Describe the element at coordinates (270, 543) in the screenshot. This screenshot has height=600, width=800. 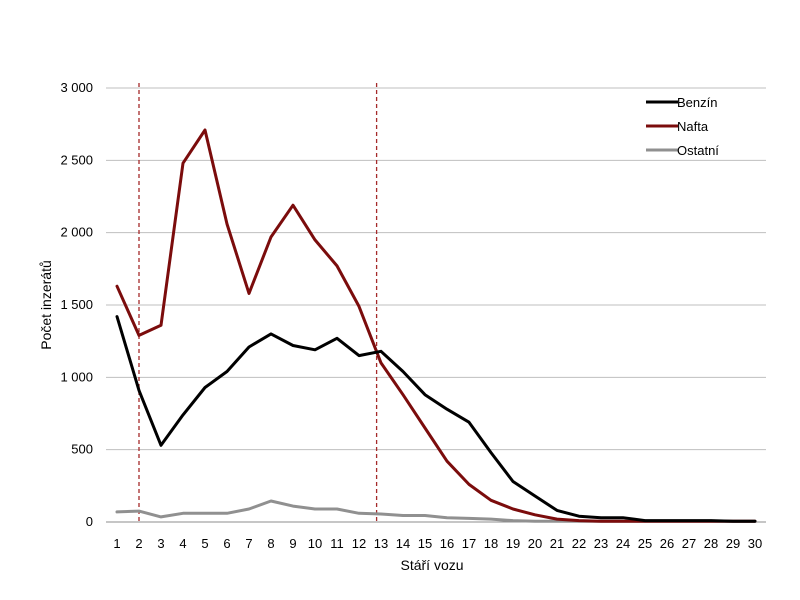
I see `x-tick-label: 8` at that location.